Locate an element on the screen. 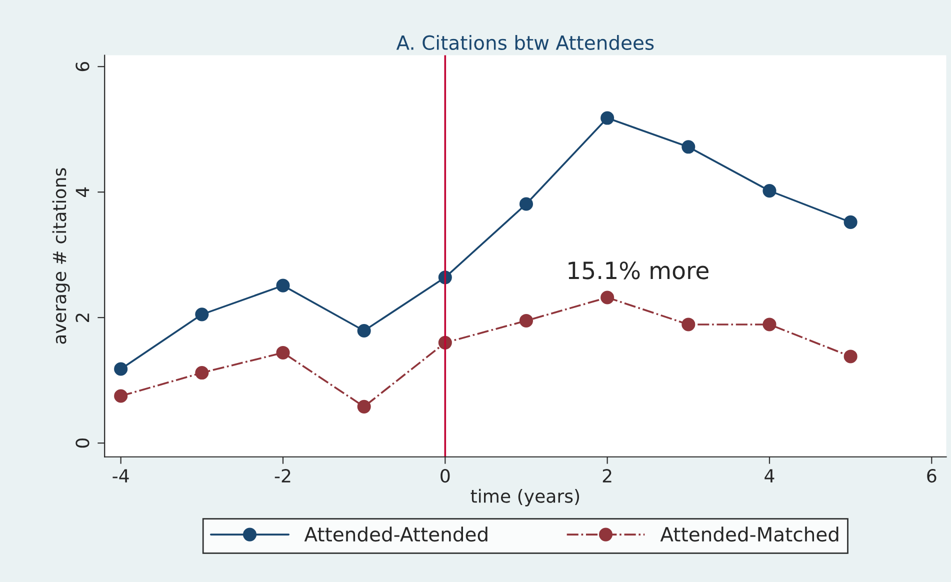  y-tick-label: 2 is located at coordinates (83, 318).